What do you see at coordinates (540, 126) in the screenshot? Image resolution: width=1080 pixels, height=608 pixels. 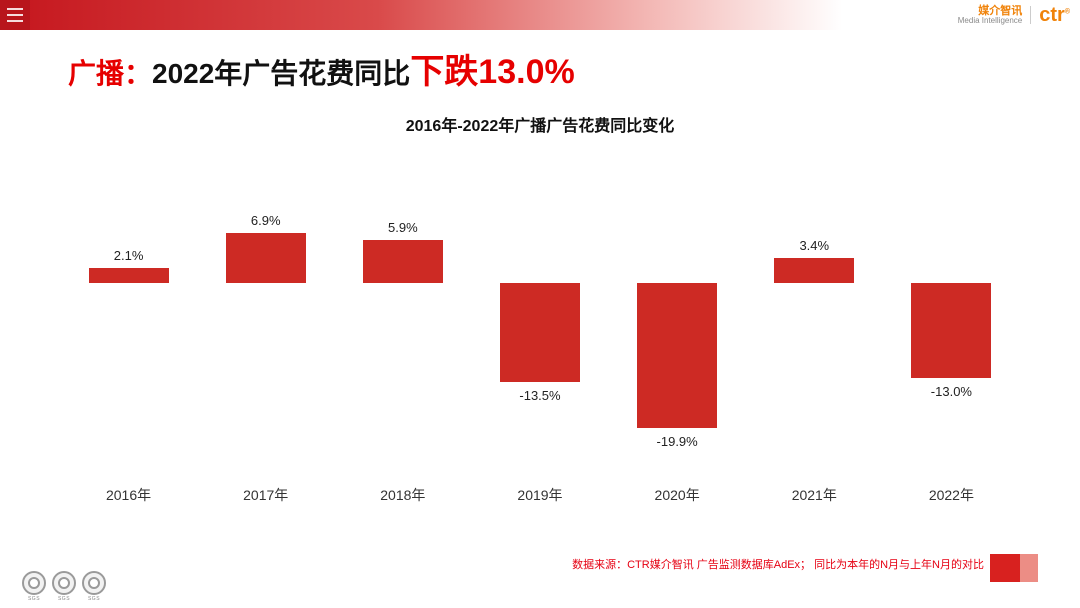 I see `chart-title: 2016年-2022年广播广告花费同比变化` at bounding box center [540, 126].